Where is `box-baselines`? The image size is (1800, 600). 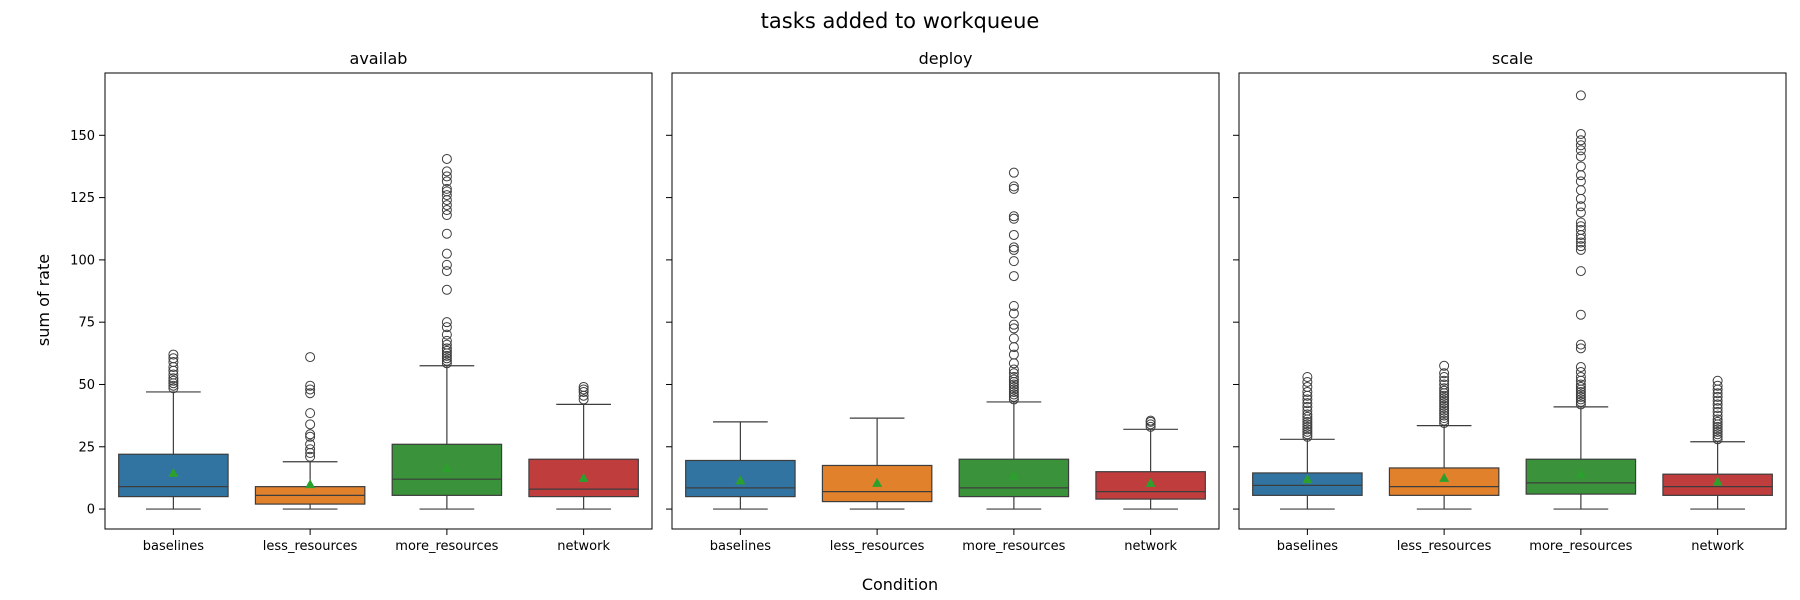
box-baselines is located at coordinates (173, 429).